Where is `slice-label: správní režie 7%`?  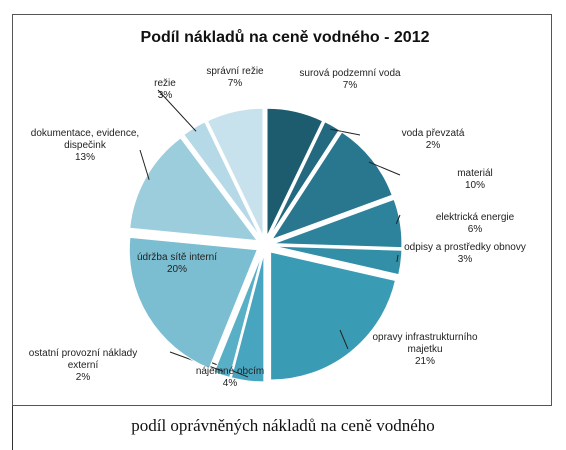 slice-label: správní režie 7% is located at coordinates (235, 78).